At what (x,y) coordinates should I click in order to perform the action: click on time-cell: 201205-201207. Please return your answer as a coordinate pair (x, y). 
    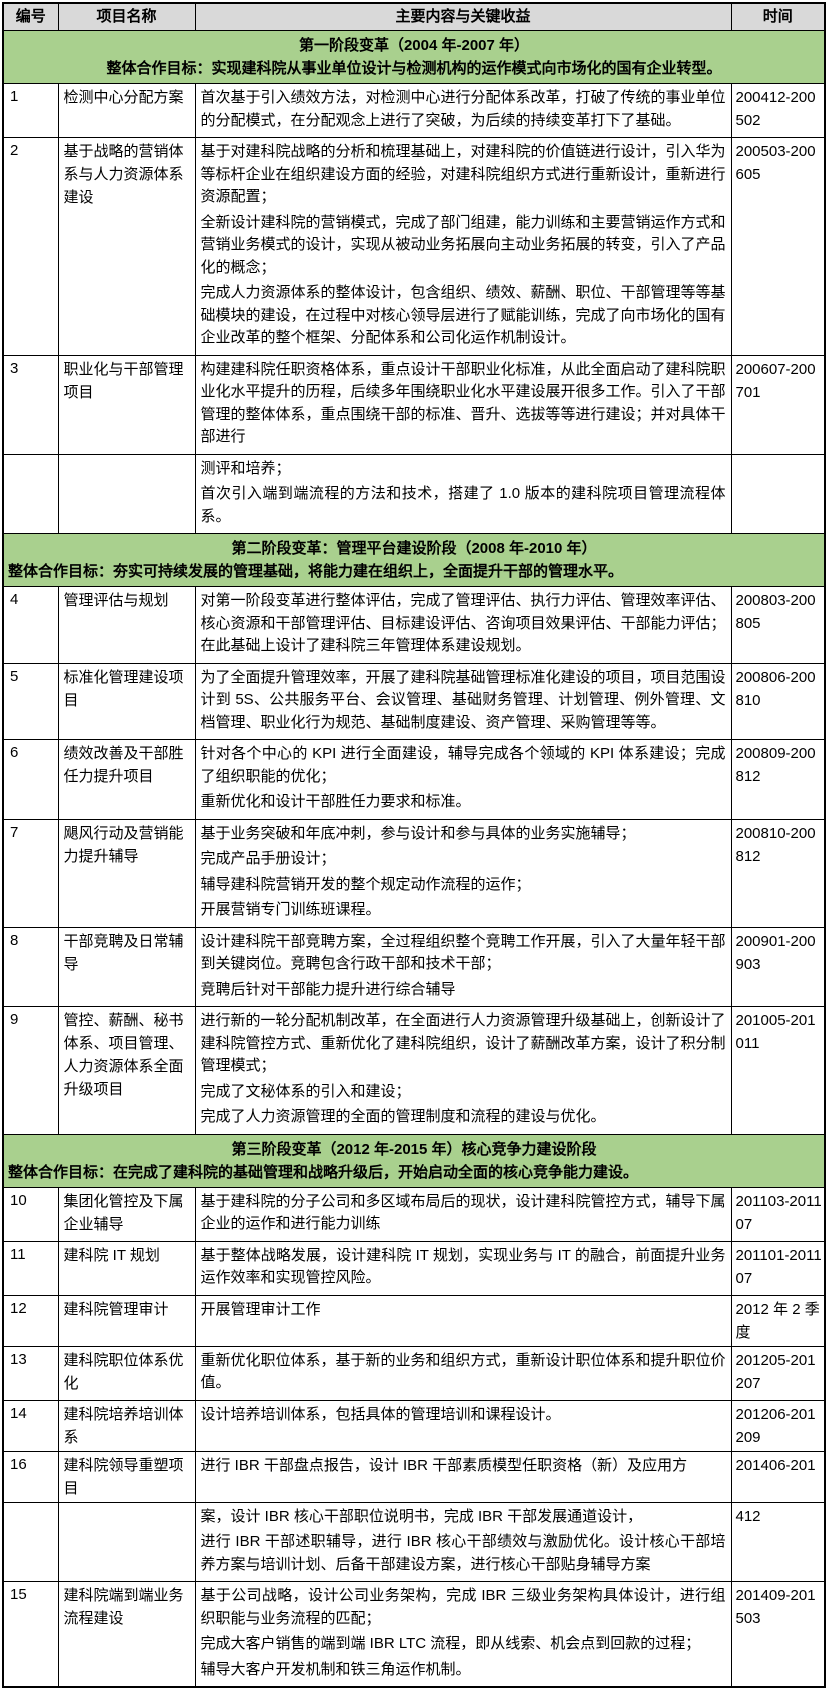
    Looking at the image, I should click on (778, 1373).